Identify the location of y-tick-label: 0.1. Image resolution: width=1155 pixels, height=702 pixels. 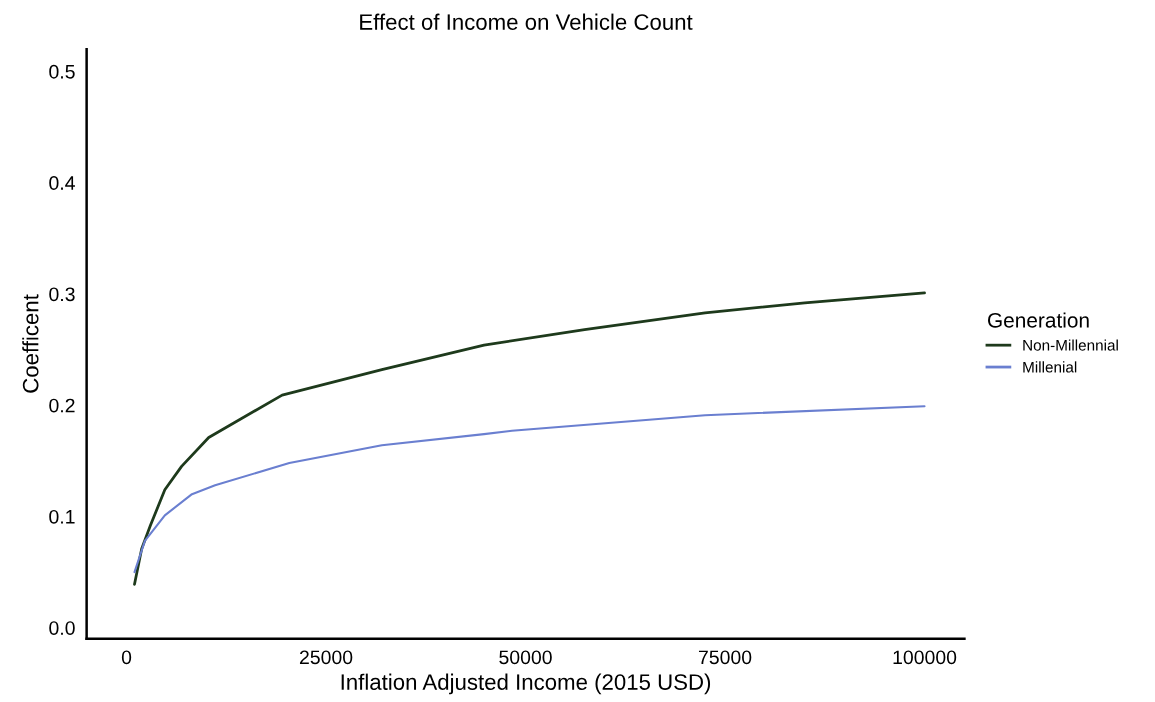
(62, 516).